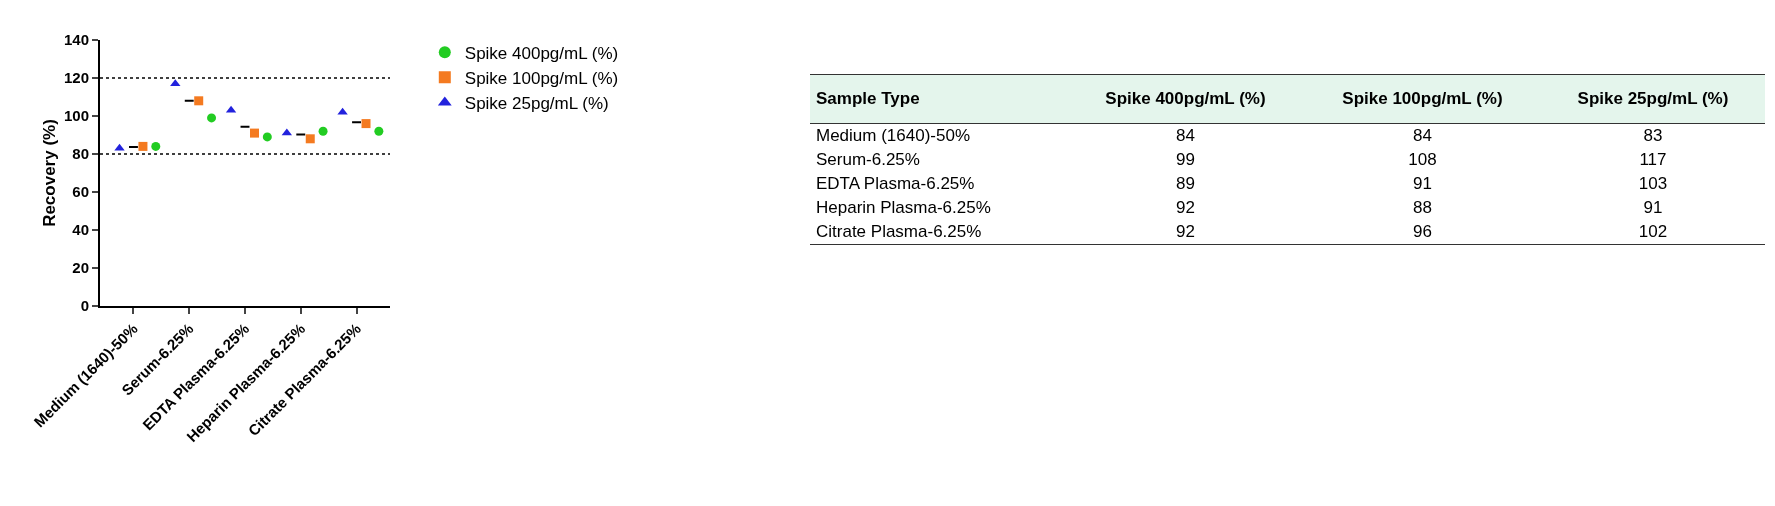 The width and height of the screenshot is (1775, 506). Describe the element at coordinates (1422, 232) in the screenshot. I see `data-label: 96` at that location.